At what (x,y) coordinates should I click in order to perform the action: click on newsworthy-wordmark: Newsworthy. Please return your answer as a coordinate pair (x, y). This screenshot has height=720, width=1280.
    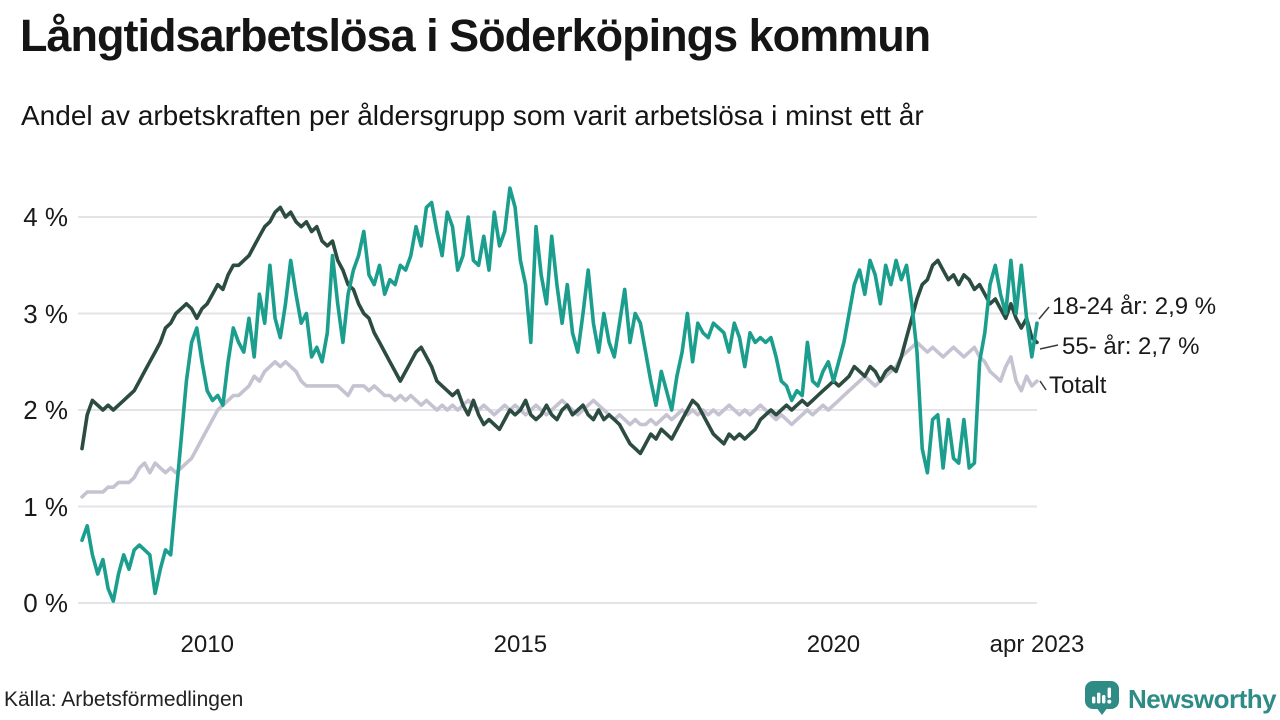
    Looking at the image, I should click on (1202, 698).